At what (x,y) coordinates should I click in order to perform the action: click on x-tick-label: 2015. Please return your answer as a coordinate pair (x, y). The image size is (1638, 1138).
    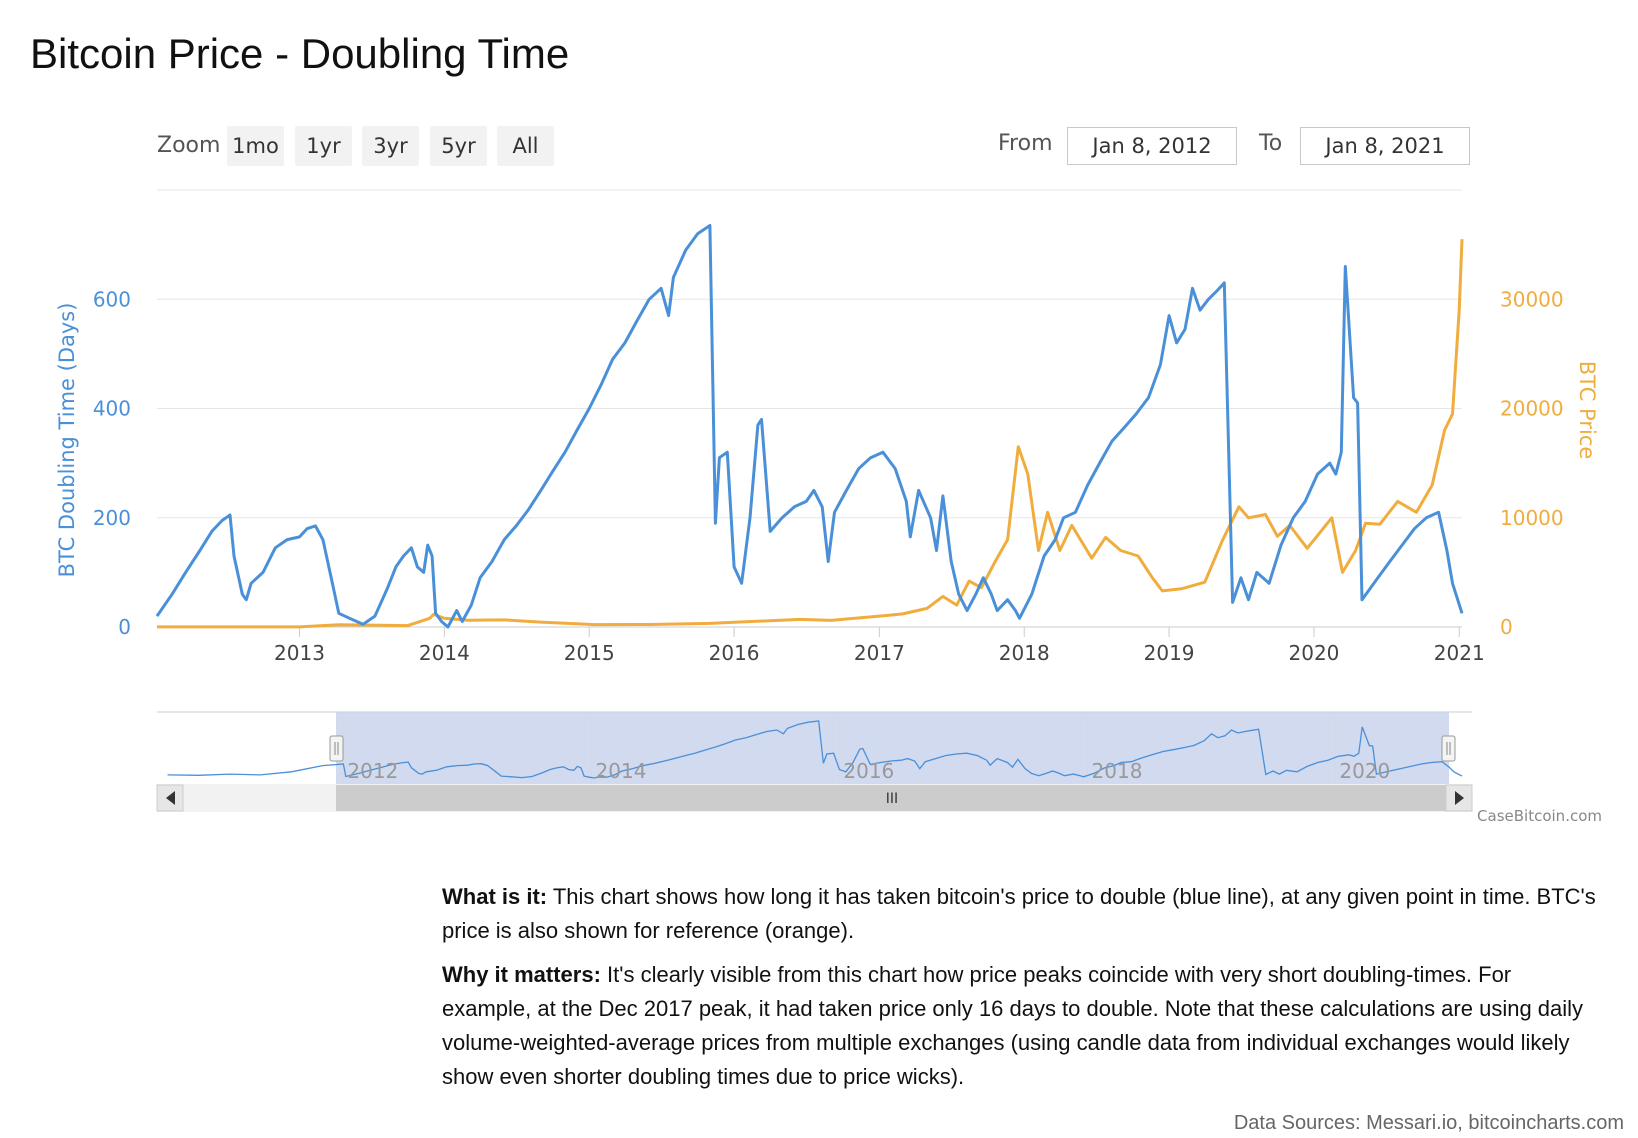
    Looking at the image, I should click on (589, 653).